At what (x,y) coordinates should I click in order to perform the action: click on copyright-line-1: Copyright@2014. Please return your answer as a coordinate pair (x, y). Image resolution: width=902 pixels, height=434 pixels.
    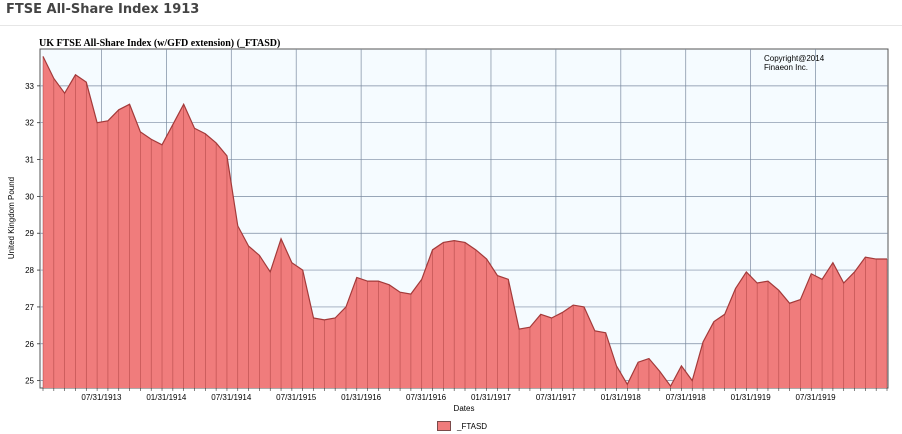
    Looking at the image, I should click on (794, 58).